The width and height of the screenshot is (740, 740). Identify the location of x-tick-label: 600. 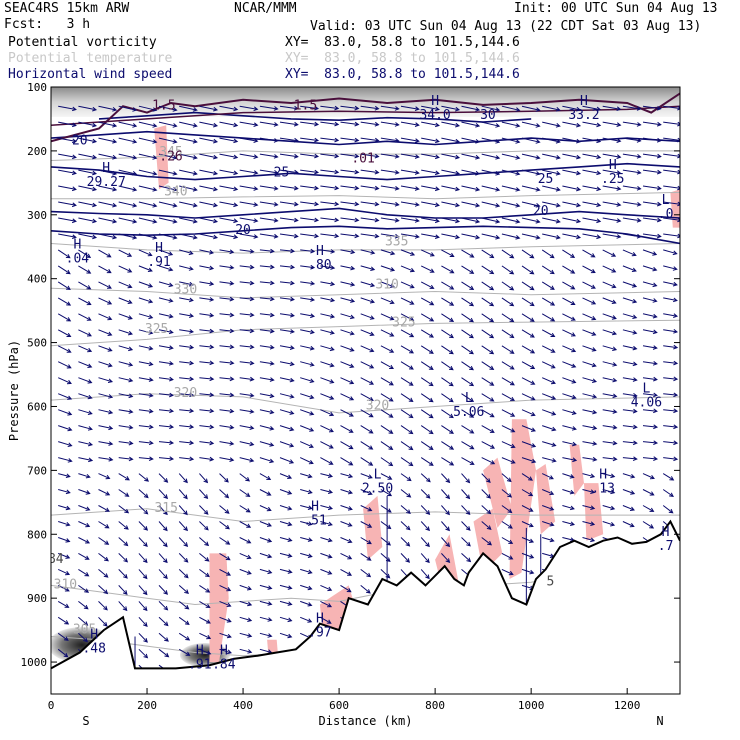
(339, 705).